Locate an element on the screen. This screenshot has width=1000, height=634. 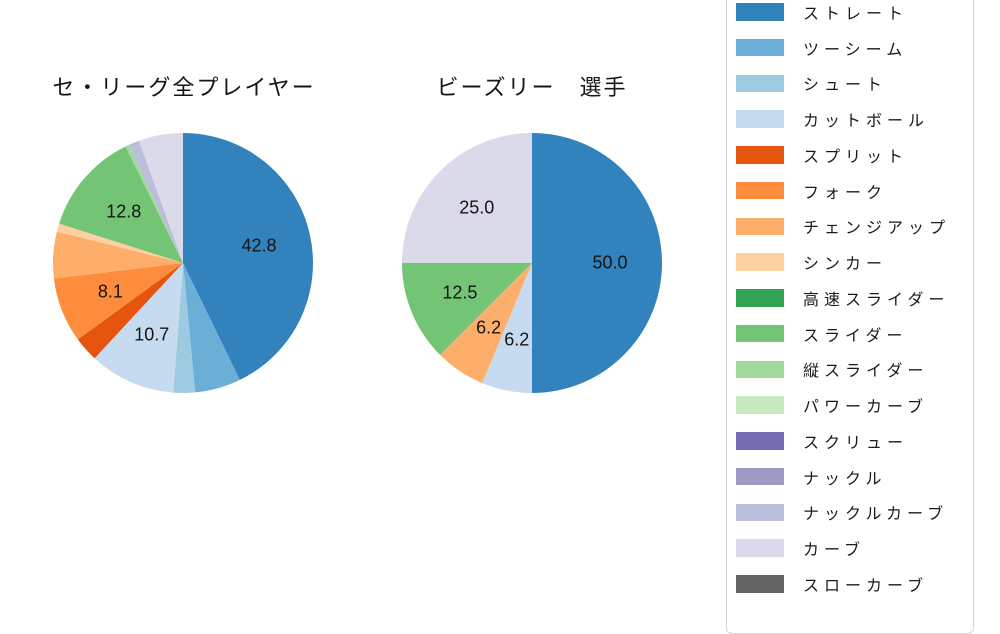
legend-item-ナックル: ナックル is located at coordinates (854, 477).